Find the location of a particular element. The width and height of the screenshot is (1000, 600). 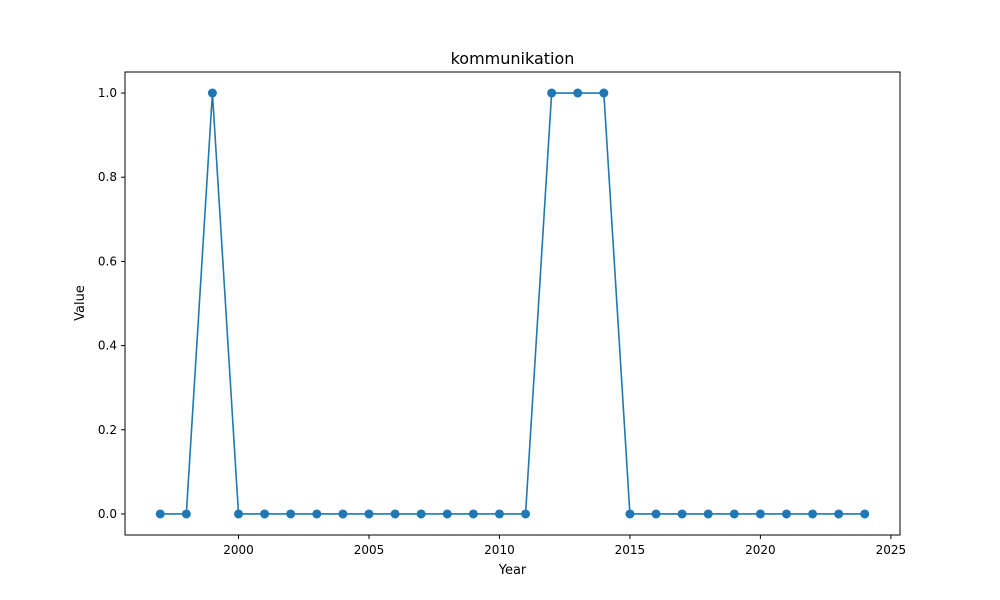

y-tick-label: 0.8 is located at coordinates (107, 177).